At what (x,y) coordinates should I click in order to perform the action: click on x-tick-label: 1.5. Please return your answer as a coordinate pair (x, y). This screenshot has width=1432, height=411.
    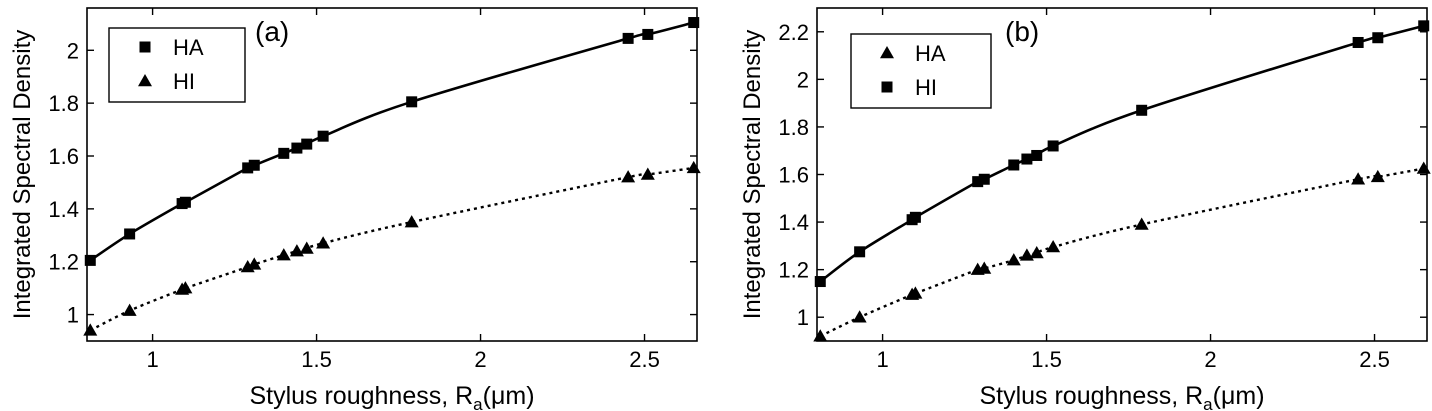
    Looking at the image, I should click on (1046, 359).